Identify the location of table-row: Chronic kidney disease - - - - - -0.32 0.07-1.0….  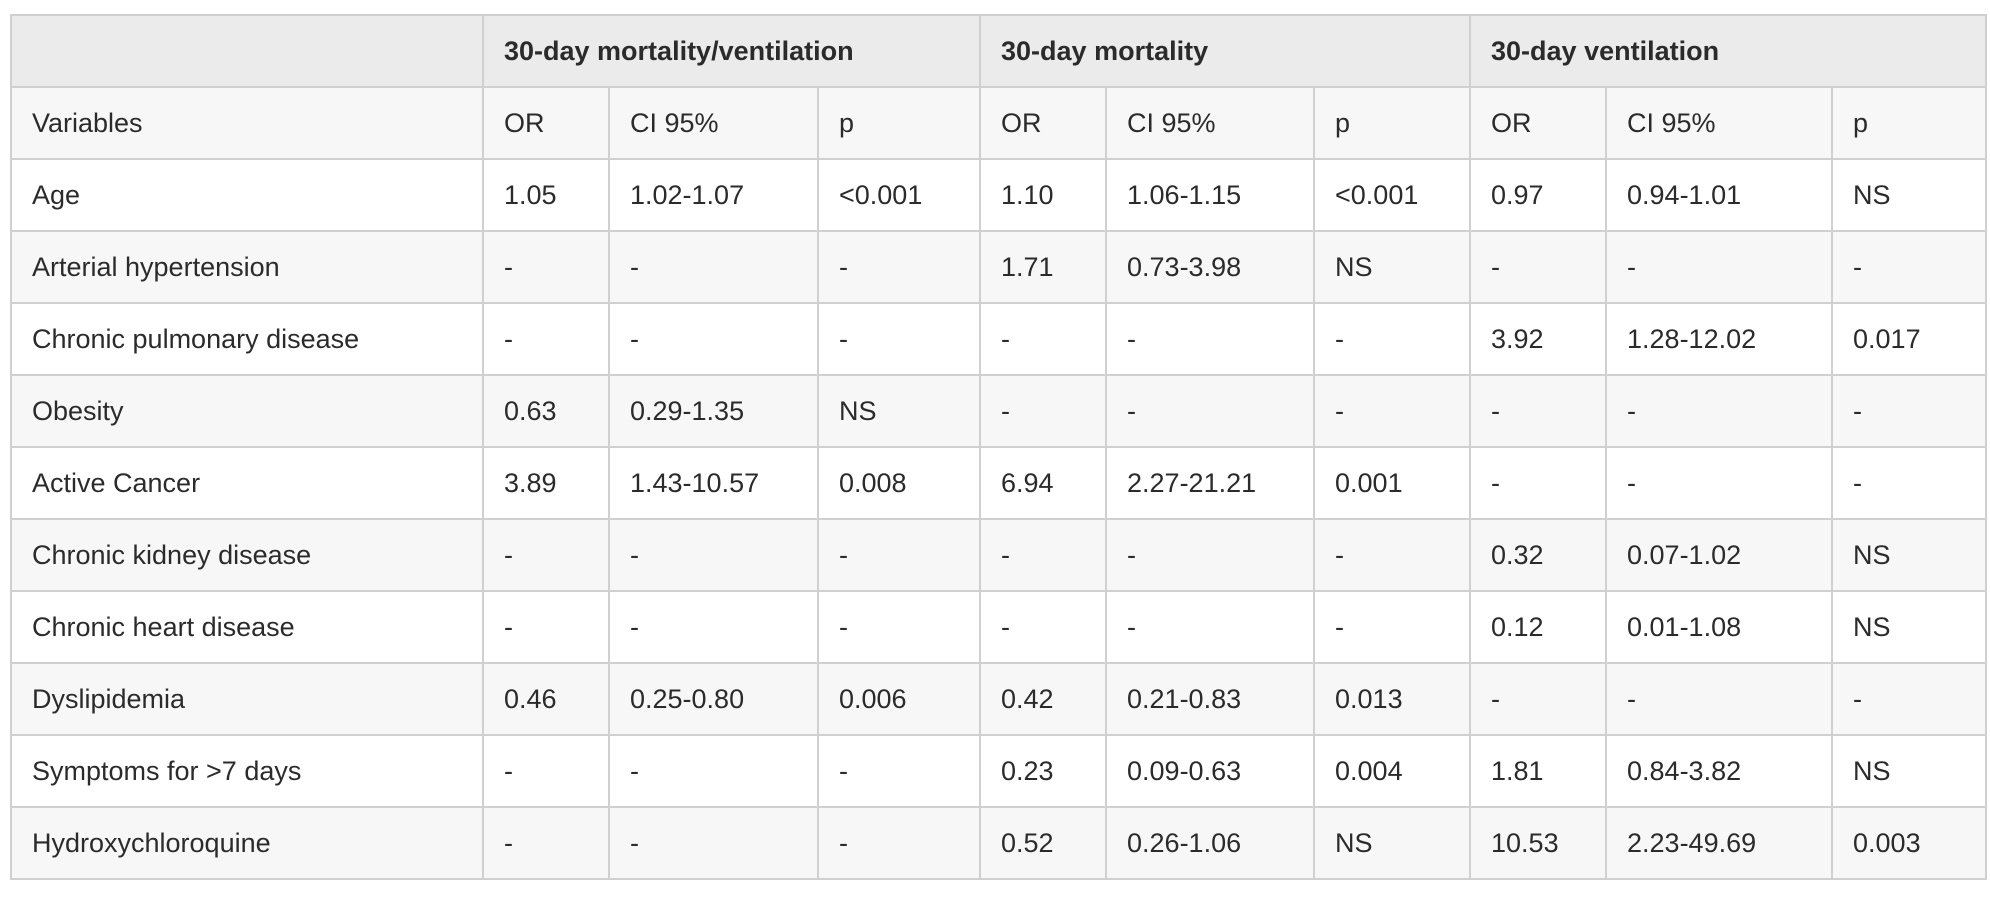
(999, 555).